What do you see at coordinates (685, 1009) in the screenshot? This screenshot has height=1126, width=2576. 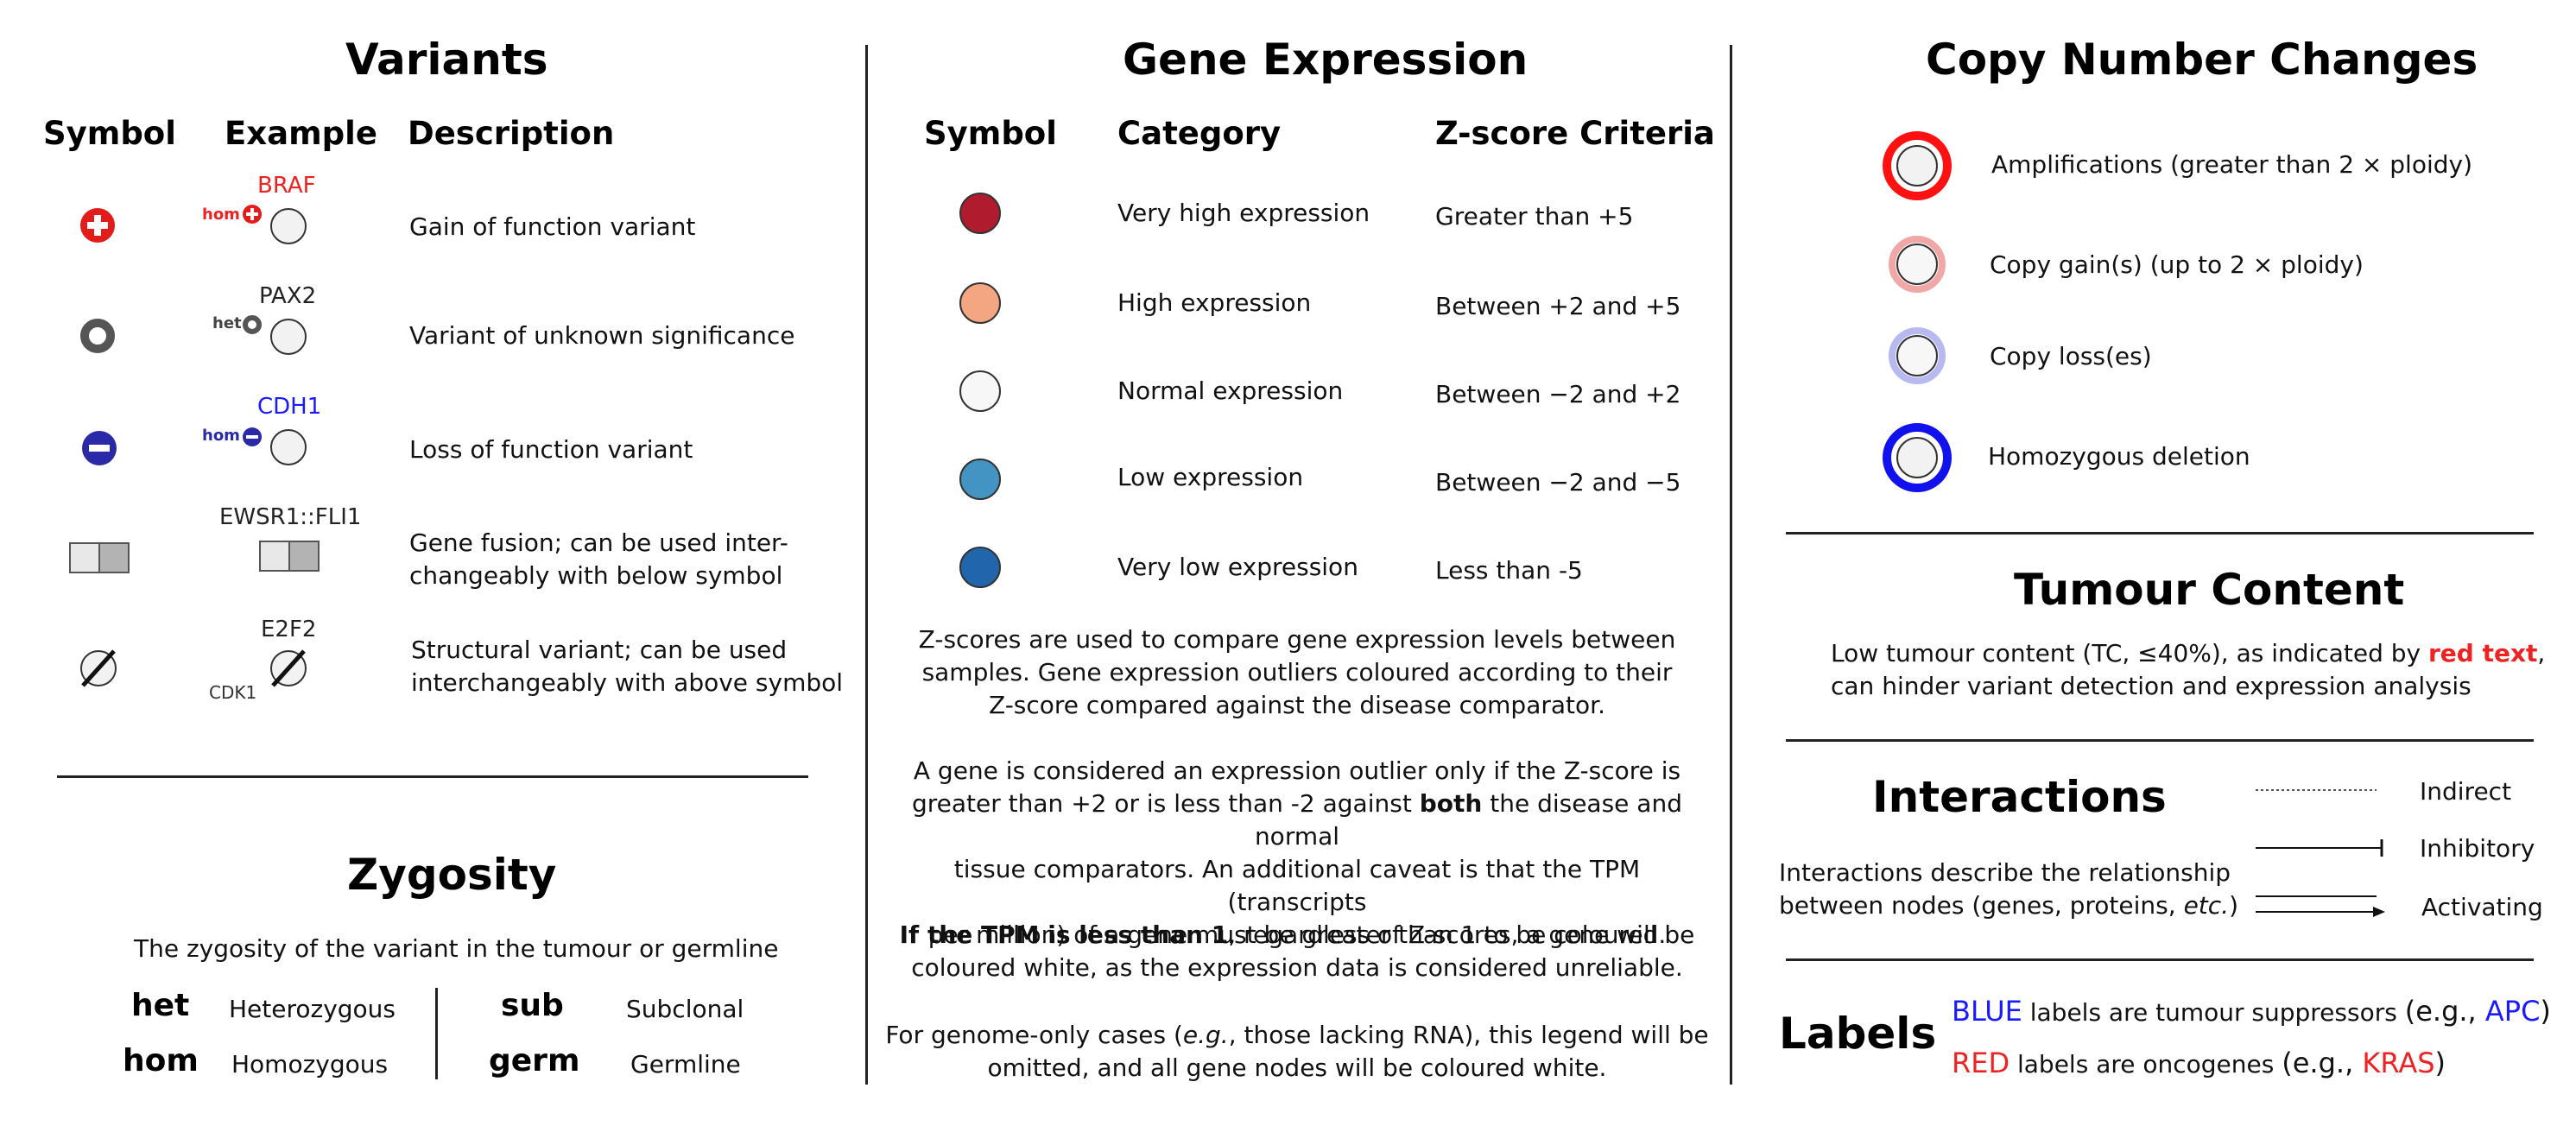 I see `zygosity-value-sub: Subclonal` at bounding box center [685, 1009].